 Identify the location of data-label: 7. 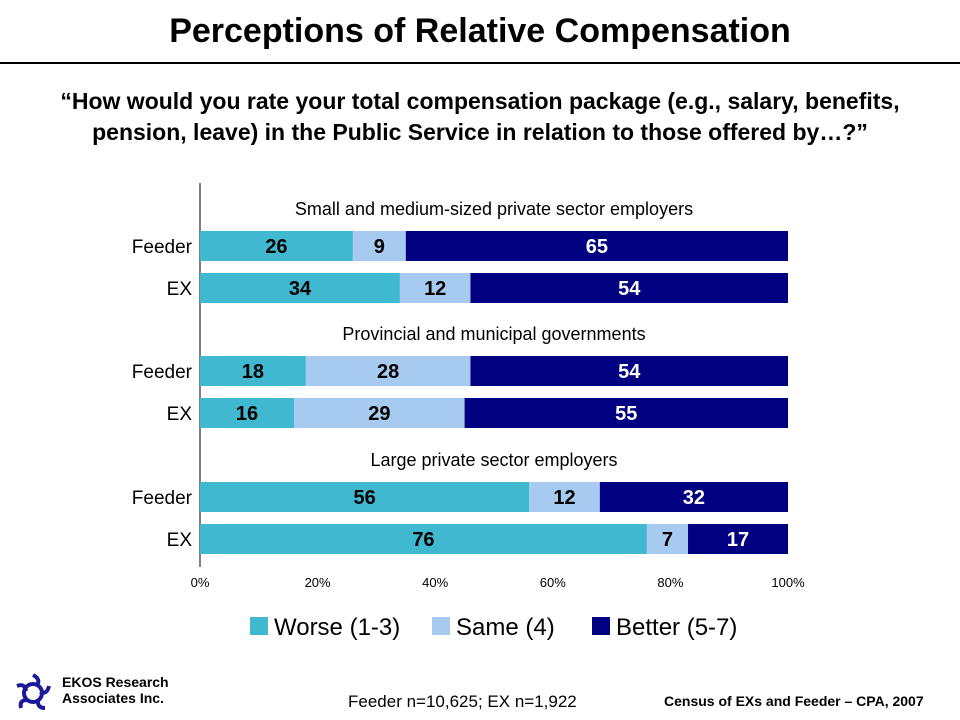
(667, 540).